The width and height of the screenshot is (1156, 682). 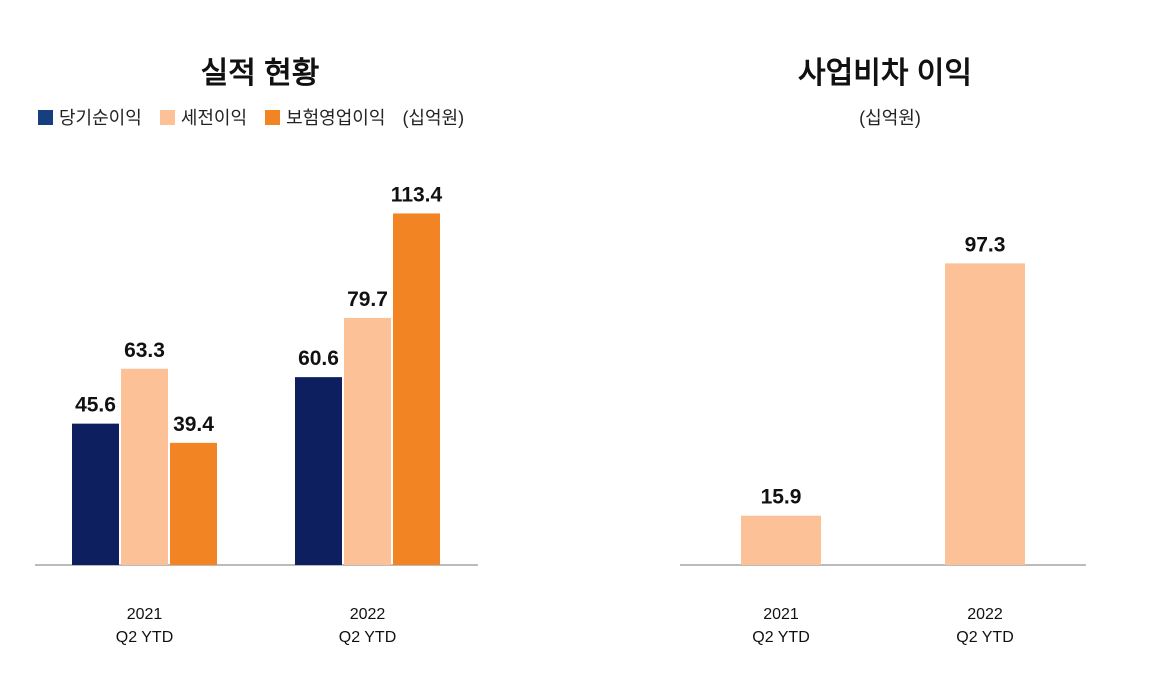 I want to click on chart1-legend: 당기순이익 세전이익 보험영업이익 (십억원), so click(x=251, y=117).